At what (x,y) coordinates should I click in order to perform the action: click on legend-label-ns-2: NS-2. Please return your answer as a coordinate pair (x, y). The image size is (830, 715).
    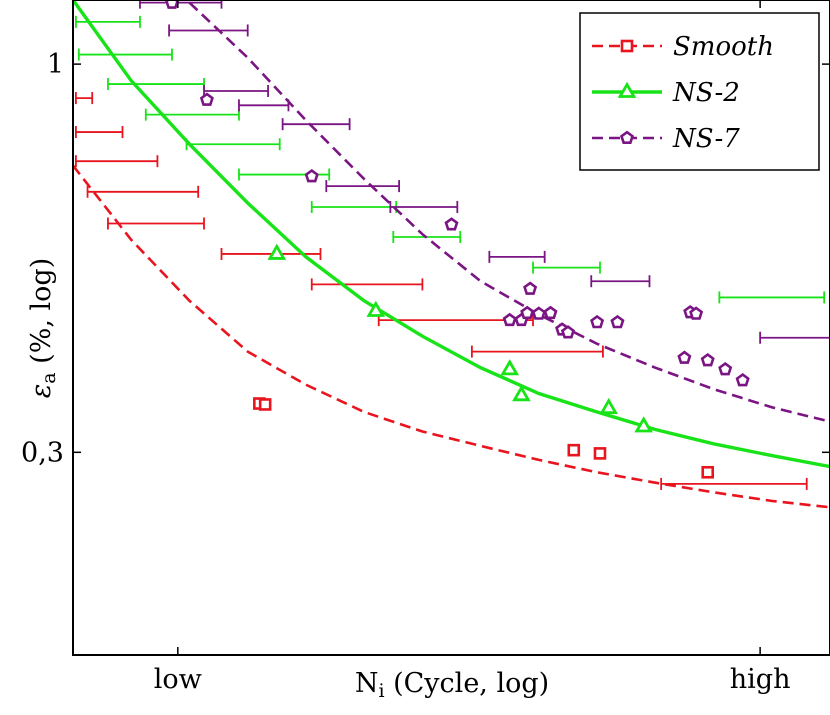
    Looking at the image, I should click on (706, 93).